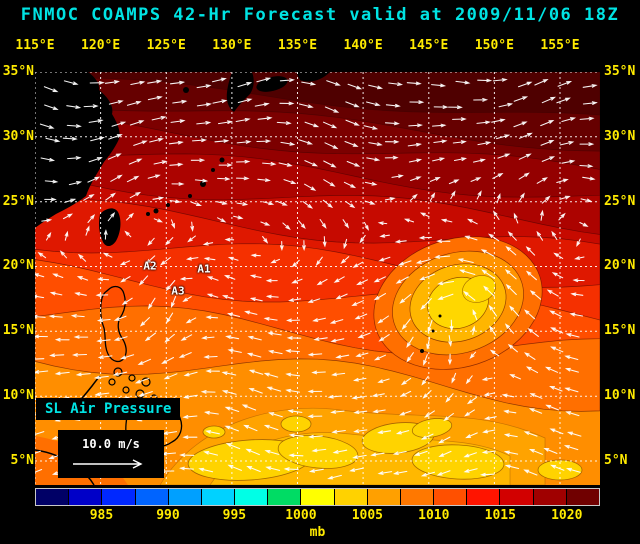 The width and height of the screenshot is (640, 544). Describe the element at coordinates (22, 460) in the screenshot. I see `lat-label-left: 5°N` at that location.